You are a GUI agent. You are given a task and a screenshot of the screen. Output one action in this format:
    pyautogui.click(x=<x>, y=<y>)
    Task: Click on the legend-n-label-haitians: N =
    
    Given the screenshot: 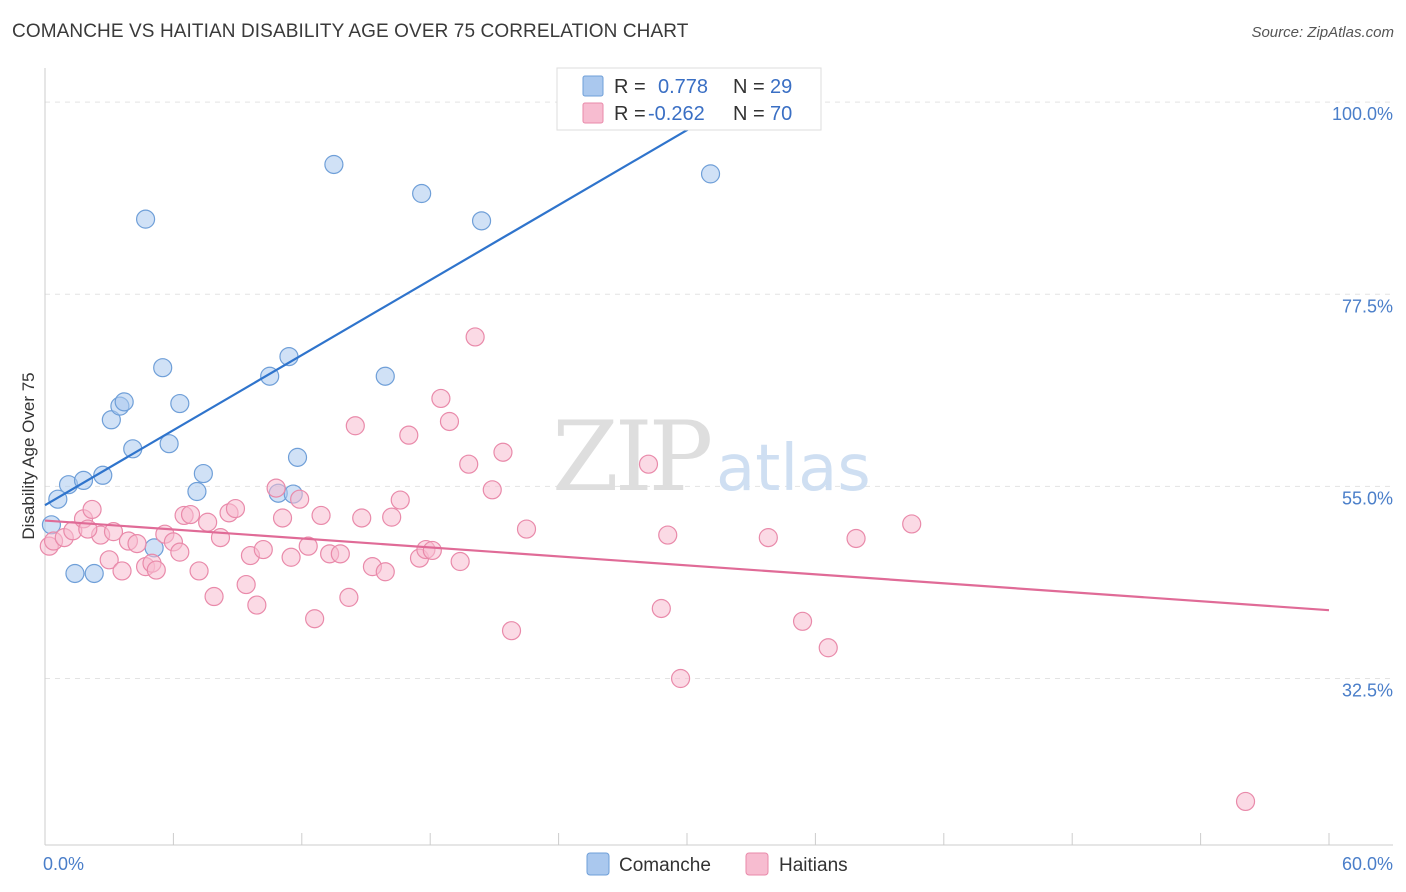 What is the action you would take?
    pyautogui.click(x=749, y=114)
    